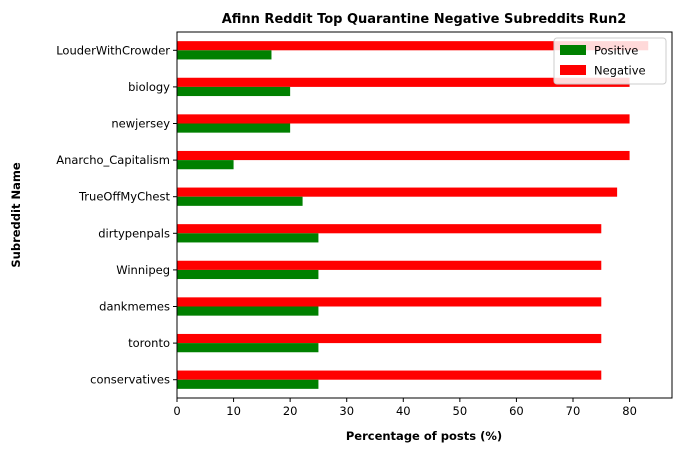 This screenshot has height=457, width=694. I want to click on y-axis-label: Subreddit Name, so click(16, 214).